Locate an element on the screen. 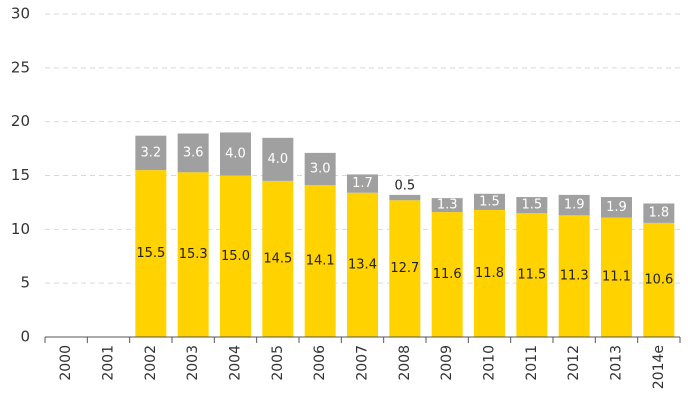  x-tick-label: 2001 is located at coordinates (109, 363).